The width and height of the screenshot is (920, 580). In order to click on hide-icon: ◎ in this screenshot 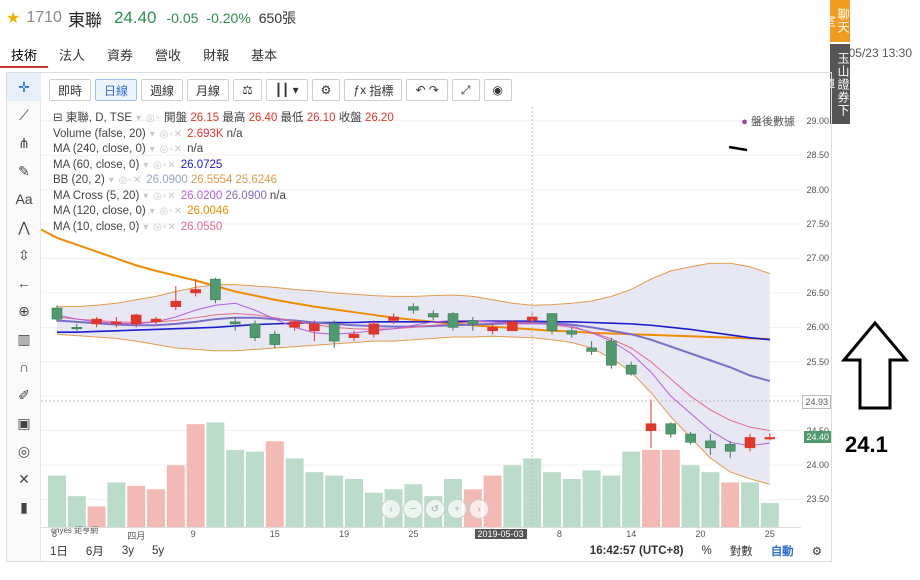, I will do `click(24, 450)`.